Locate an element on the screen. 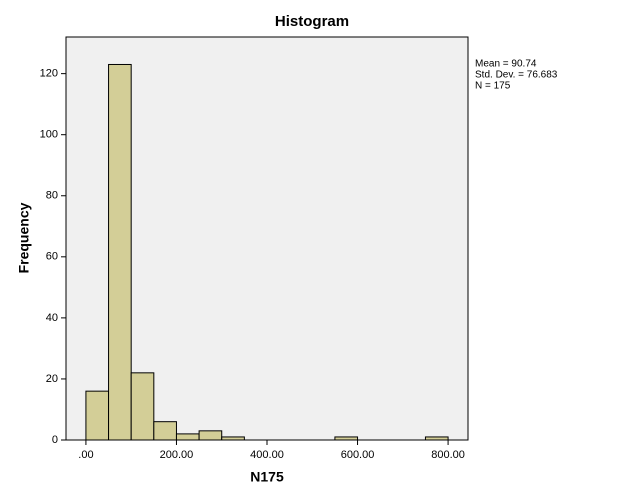  y-tick-label: 80 is located at coordinates (52, 196).